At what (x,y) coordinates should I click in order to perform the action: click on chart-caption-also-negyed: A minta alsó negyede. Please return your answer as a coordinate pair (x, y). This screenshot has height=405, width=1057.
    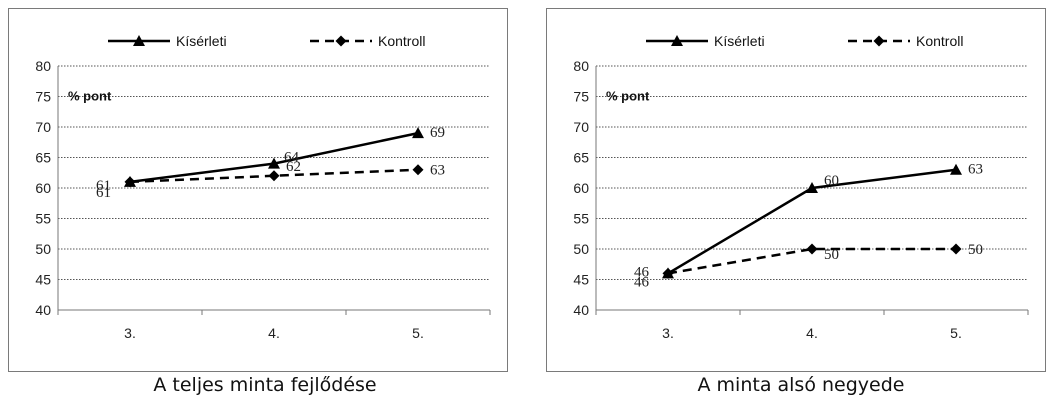
    Looking at the image, I should click on (801, 385).